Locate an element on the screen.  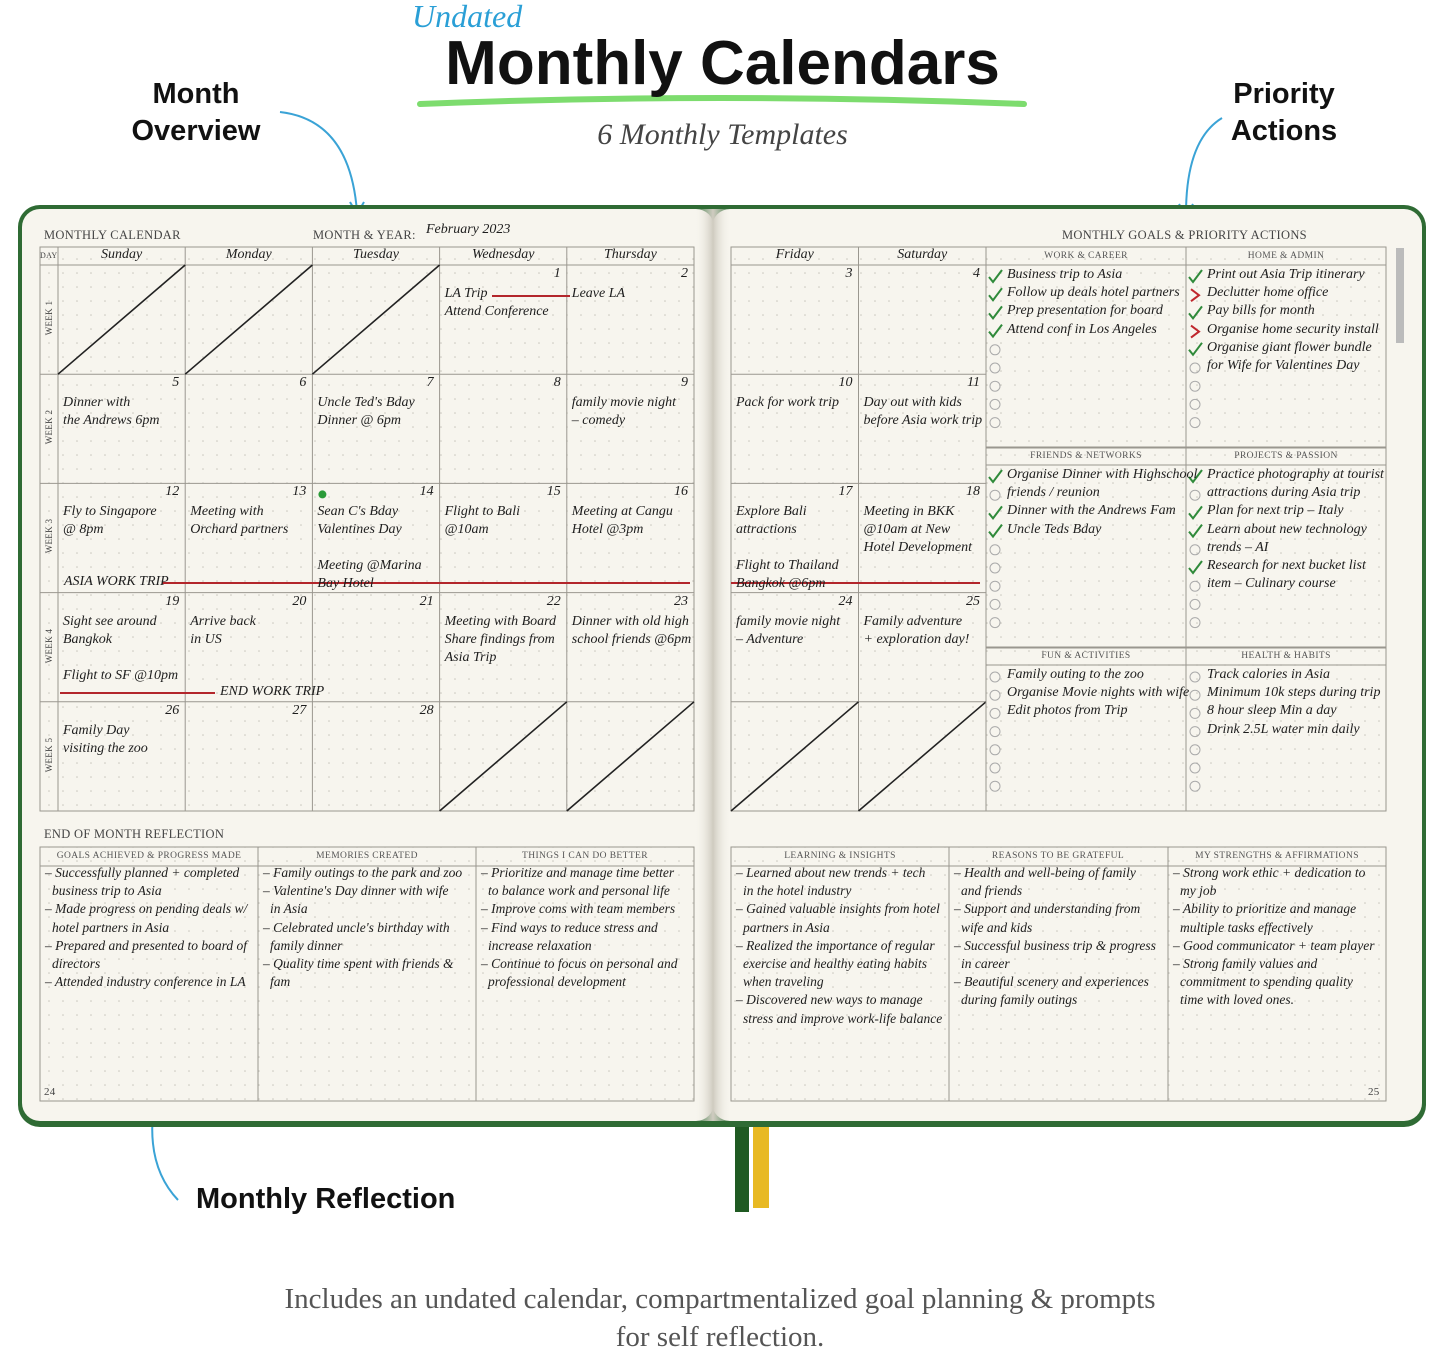
goal-title: PROJECTS & PASSION is located at coordinates (1286, 456).